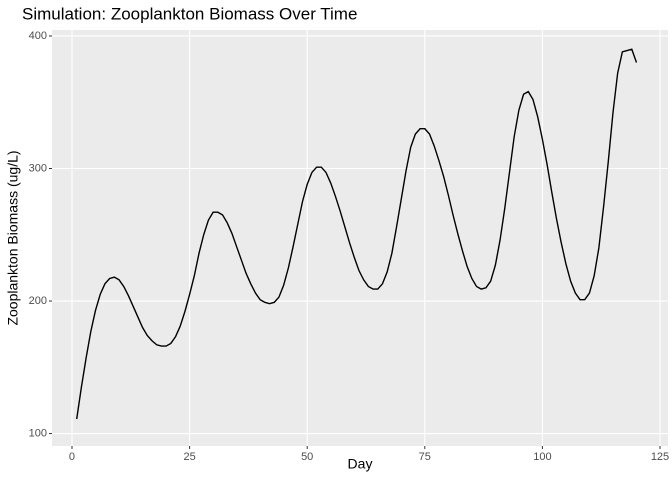 The image size is (672, 485). Describe the element at coordinates (38, 168) in the screenshot. I see `y-tick-label: 300` at that location.